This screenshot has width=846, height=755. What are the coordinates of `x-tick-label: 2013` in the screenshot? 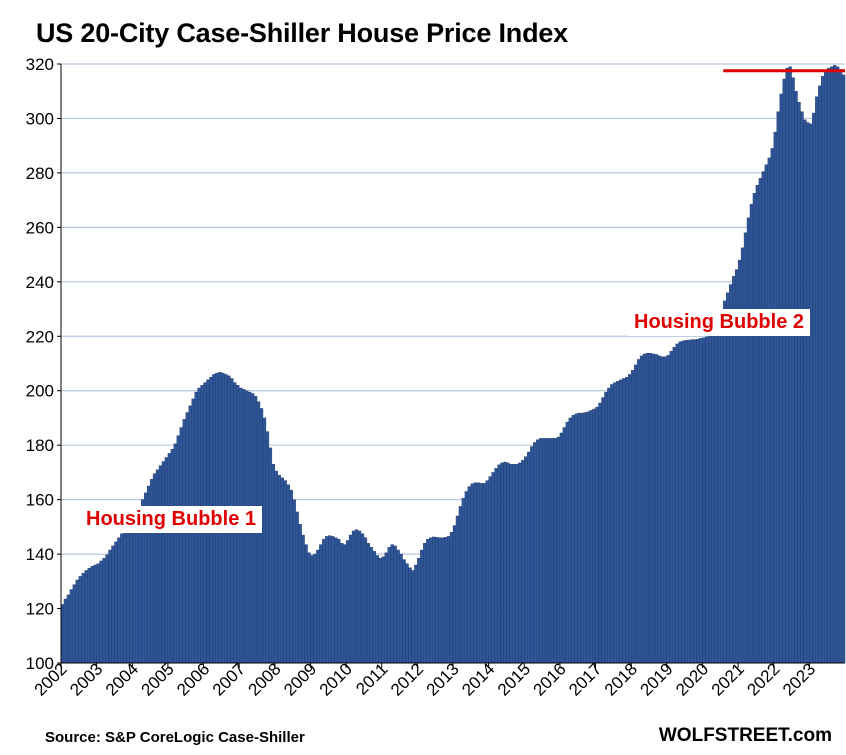 It's located at (443, 679).